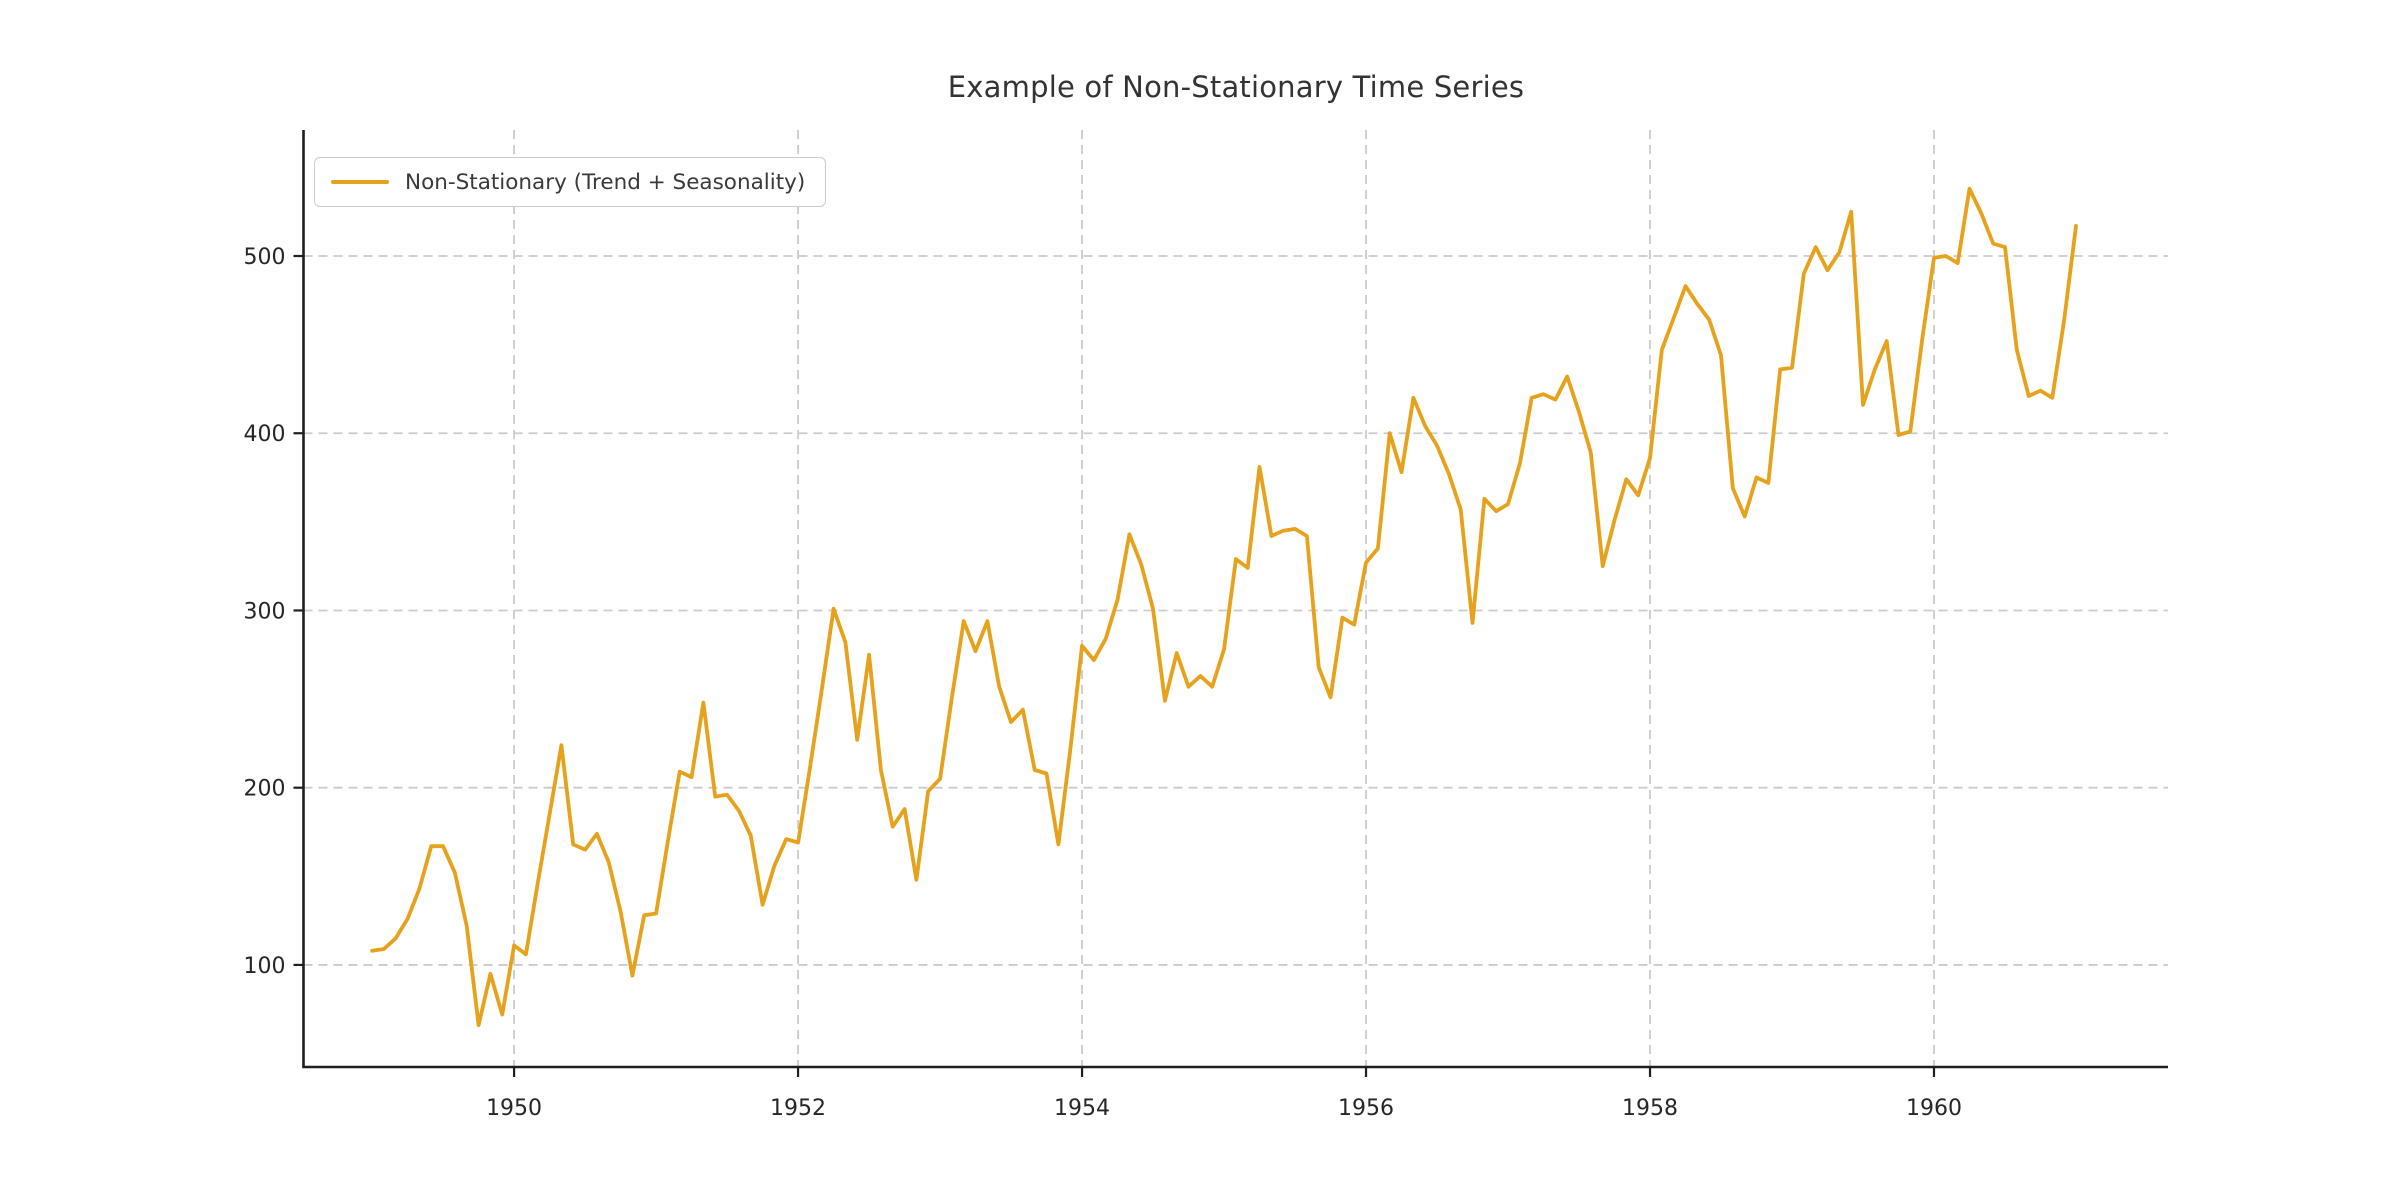  What do you see at coordinates (1236, 87) in the screenshot?
I see `chart-title: Example of Non-Stationary Time Series` at bounding box center [1236, 87].